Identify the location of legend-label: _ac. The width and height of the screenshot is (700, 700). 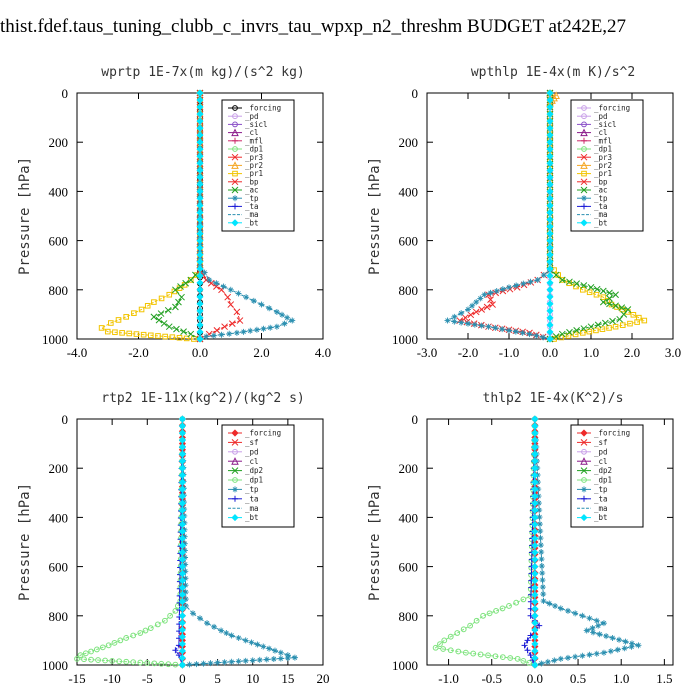
(252, 190).